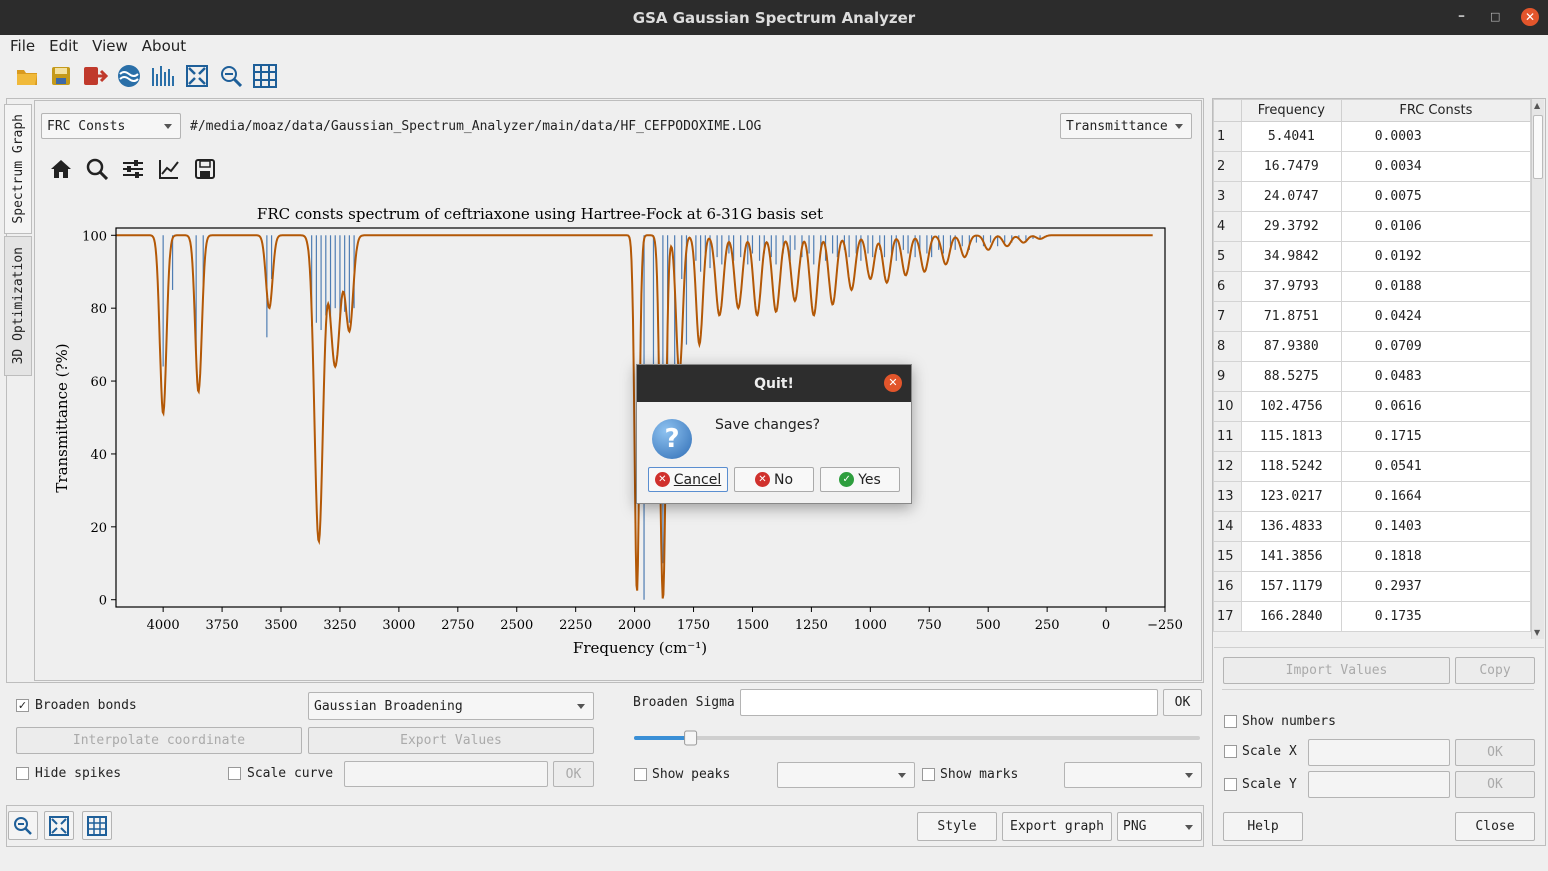  Describe the element at coordinates (1436, 496) in the screenshot. I see `frc-cell: 0.1664` at that location.